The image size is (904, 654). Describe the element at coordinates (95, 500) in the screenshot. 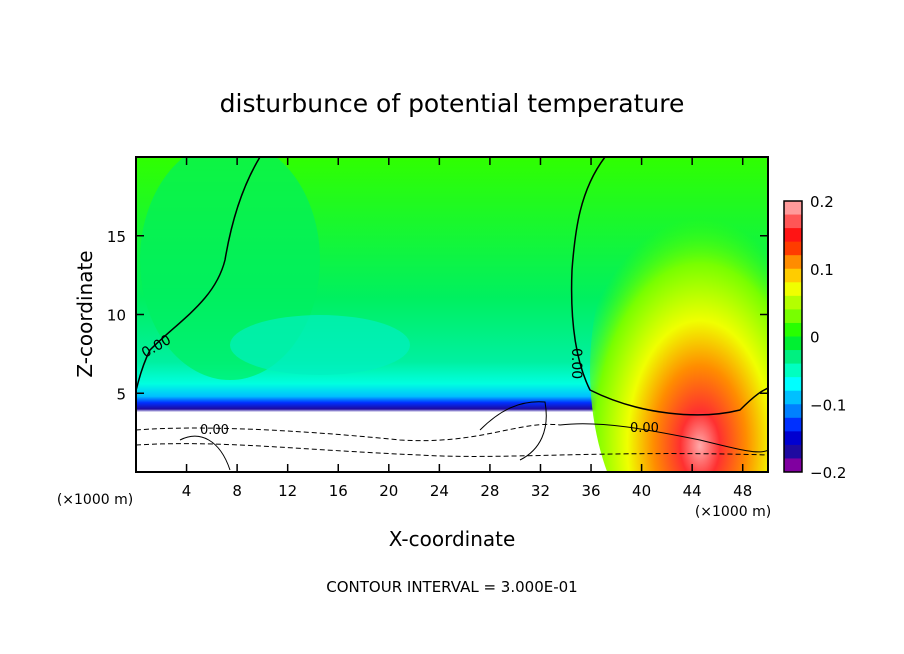

I see `x-unit-left: (×1000 m)` at that location.